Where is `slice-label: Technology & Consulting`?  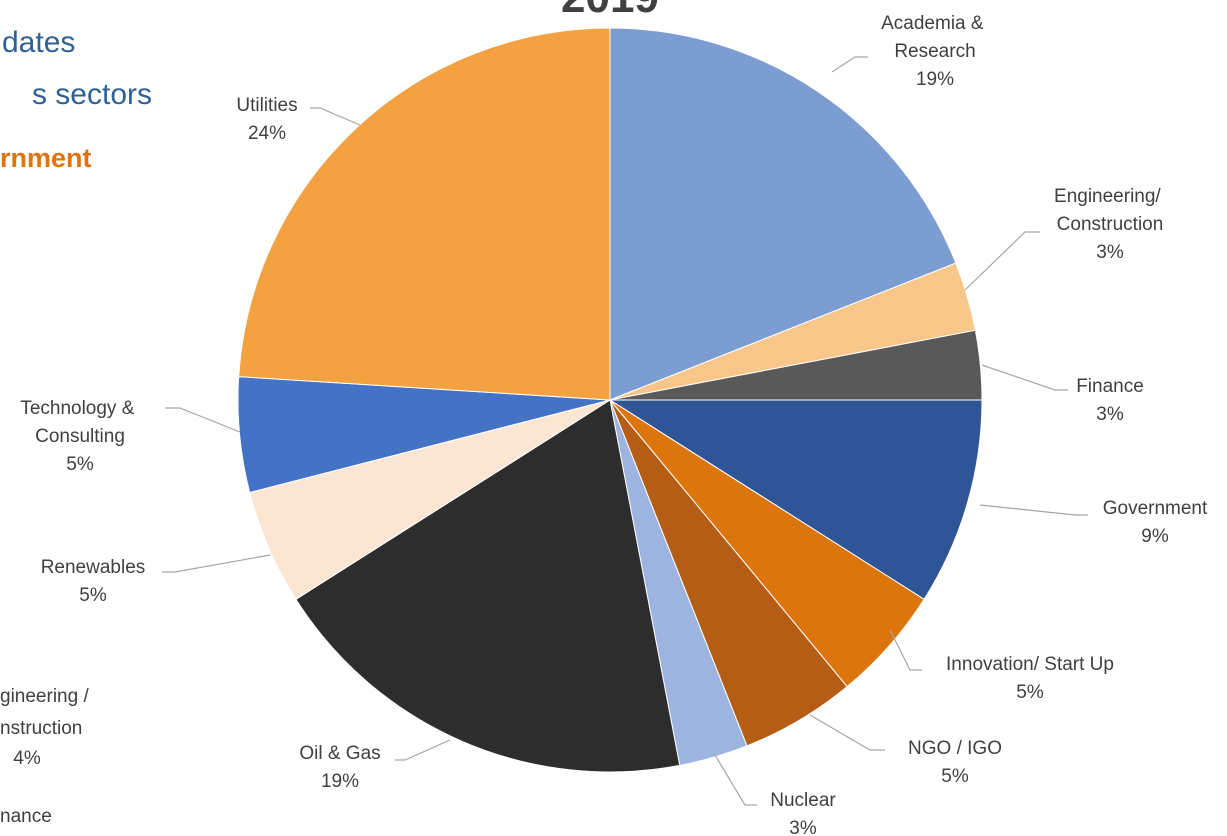 slice-label: Technology & Consulting is located at coordinates (79, 422).